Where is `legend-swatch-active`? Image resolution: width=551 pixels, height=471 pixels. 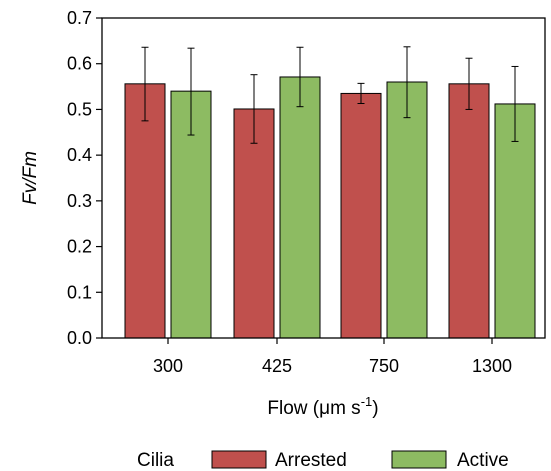
legend-swatch-active is located at coordinates (419, 459).